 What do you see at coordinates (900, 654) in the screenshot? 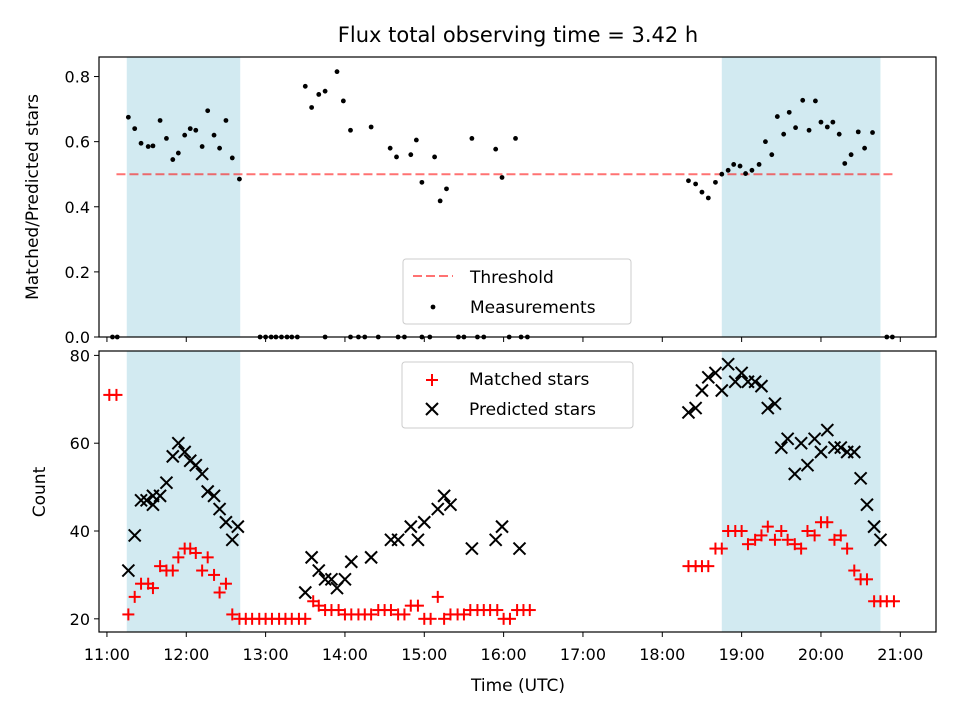
I see `x-tick-label: 21:00` at bounding box center [900, 654].